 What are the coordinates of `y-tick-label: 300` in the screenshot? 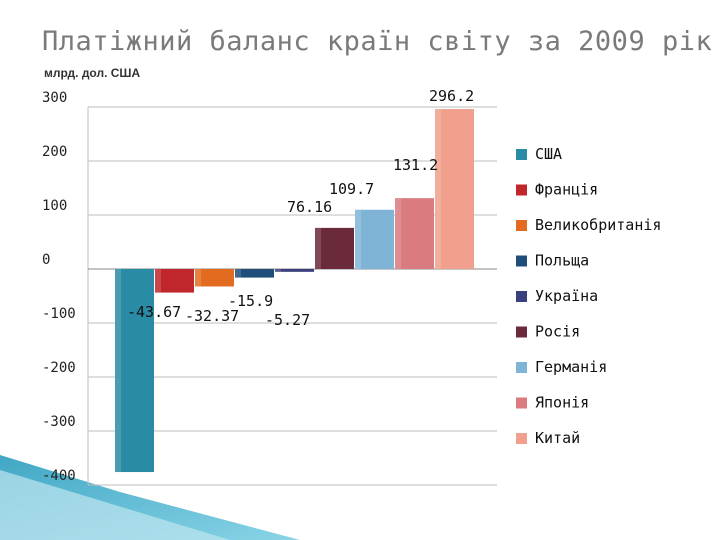 It's located at (54, 98).